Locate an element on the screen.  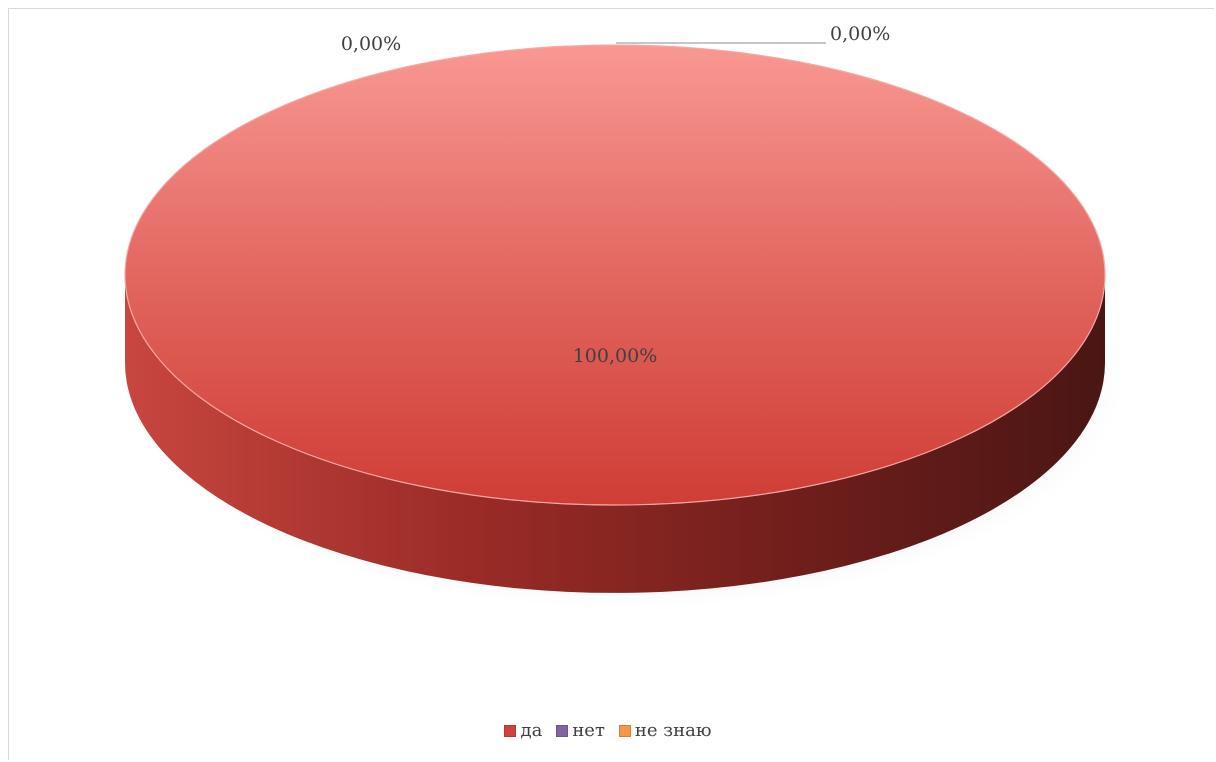
data-label-ne-znayu: 0,00% is located at coordinates (860, 34).